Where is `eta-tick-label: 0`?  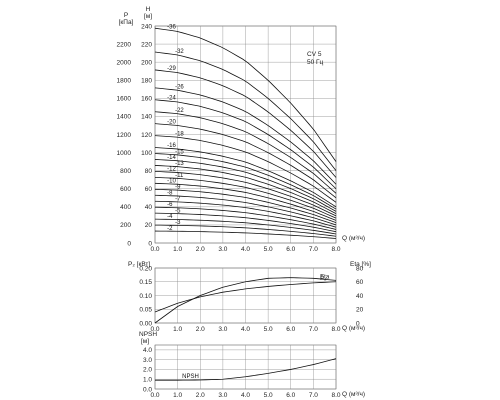 eta-tick-label: 0 is located at coordinates (358, 323).